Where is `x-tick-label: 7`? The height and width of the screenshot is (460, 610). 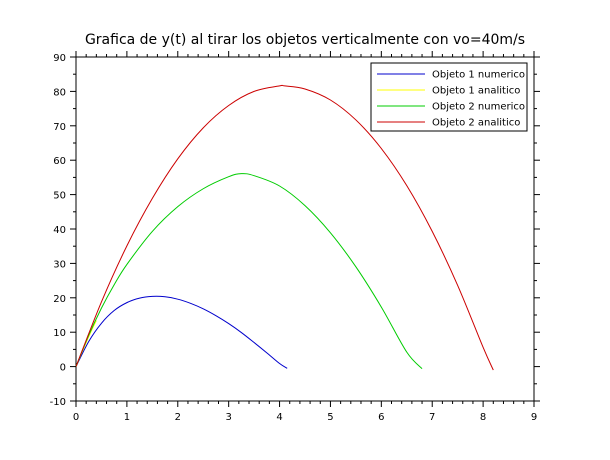
x-tick-label: 7 is located at coordinates (432, 417).